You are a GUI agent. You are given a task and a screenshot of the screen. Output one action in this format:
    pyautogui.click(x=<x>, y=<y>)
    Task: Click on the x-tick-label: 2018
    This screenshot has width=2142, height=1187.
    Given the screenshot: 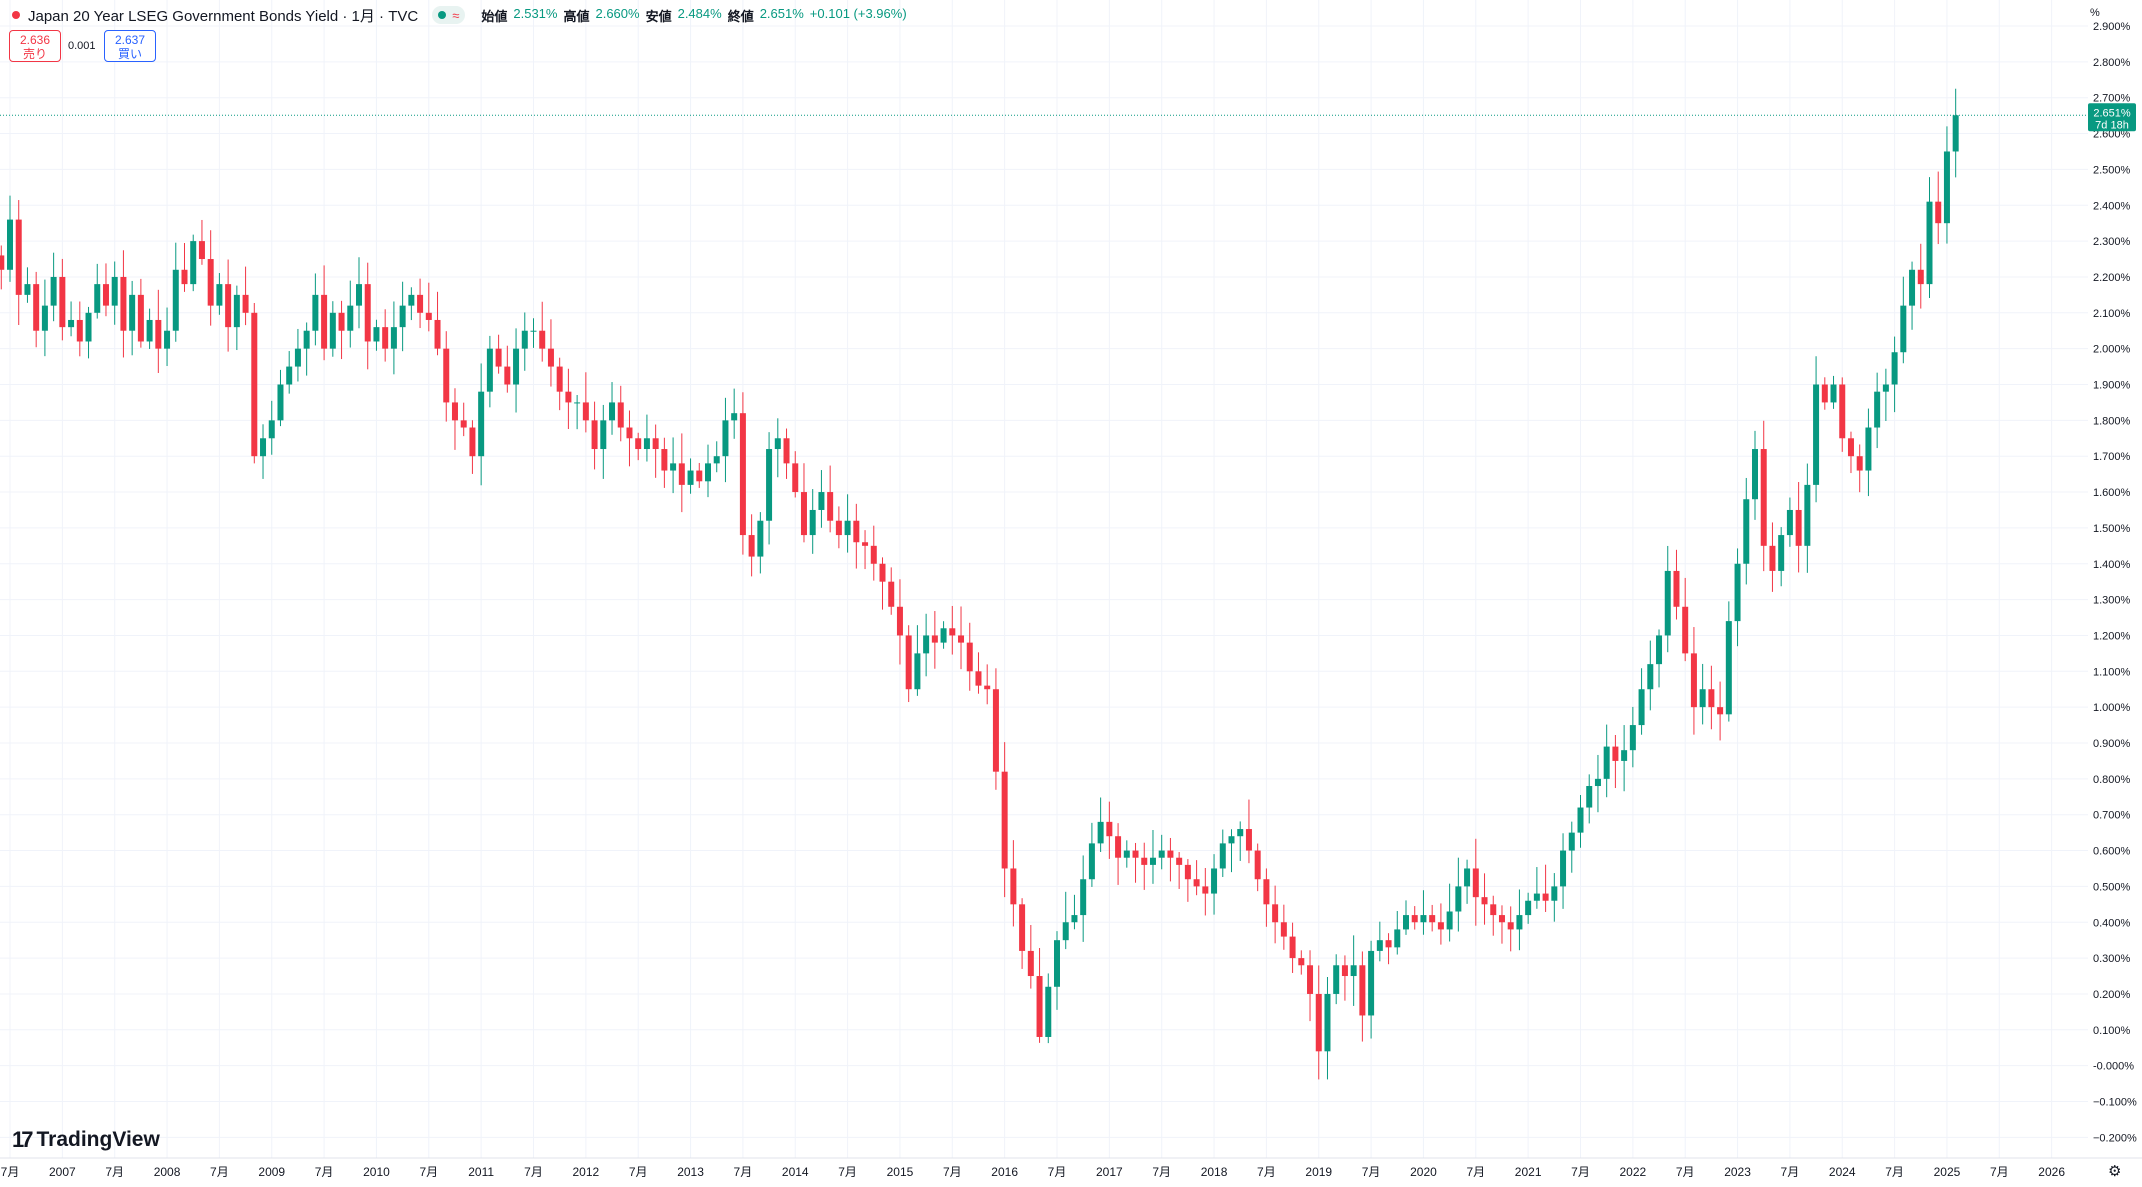 What is the action you would take?
    pyautogui.click(x=1214, y=1172)
    